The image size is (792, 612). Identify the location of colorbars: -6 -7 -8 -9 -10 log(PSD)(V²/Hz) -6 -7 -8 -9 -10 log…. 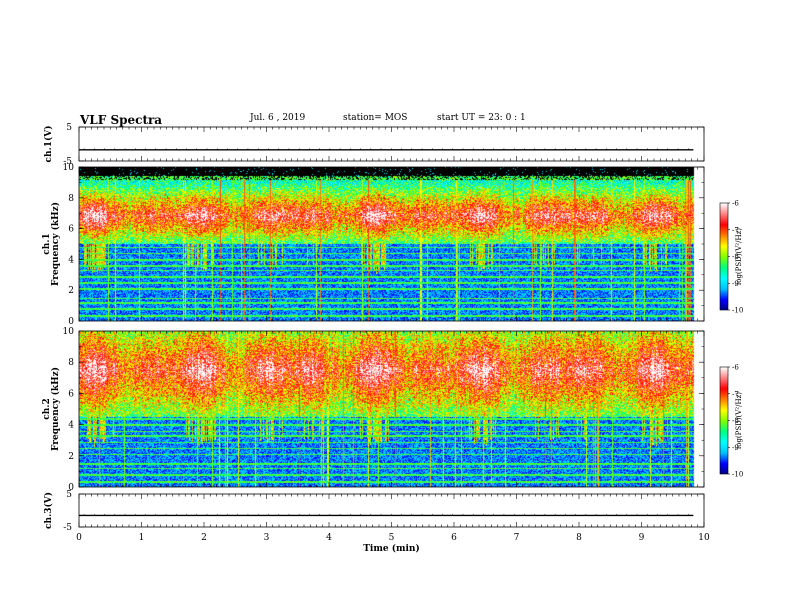
(731, 339).